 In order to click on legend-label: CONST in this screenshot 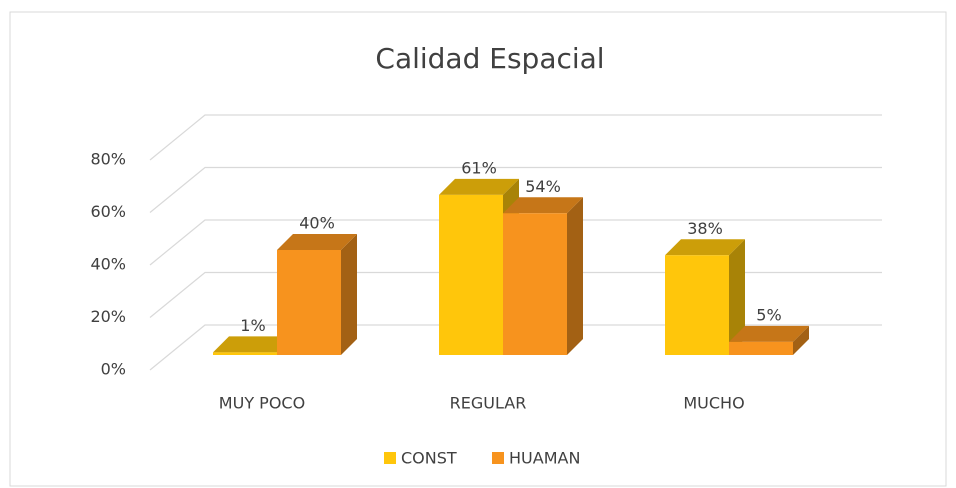, I will do `click(429, 458)`.